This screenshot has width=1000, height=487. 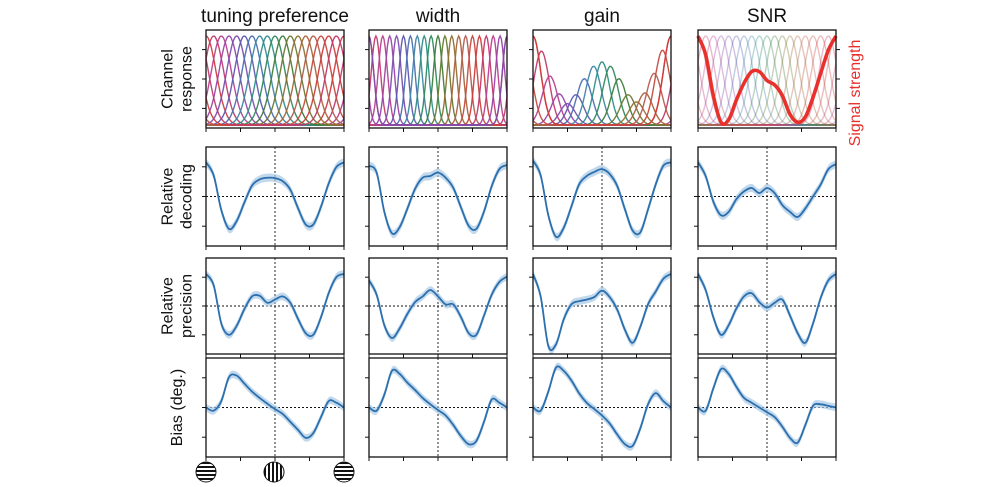 What do you see at coordinates (602, 406) in the screenshot?
I see `panel-bias-deg-gain-mean-line` at bounding box center [602, 406].